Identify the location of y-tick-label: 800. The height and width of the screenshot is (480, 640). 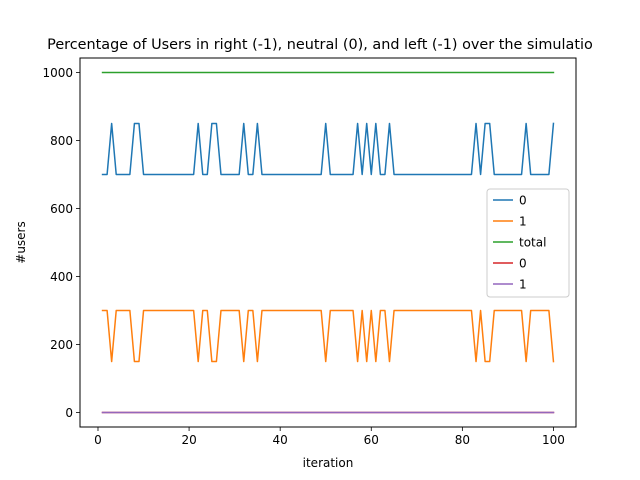
(61, 141).